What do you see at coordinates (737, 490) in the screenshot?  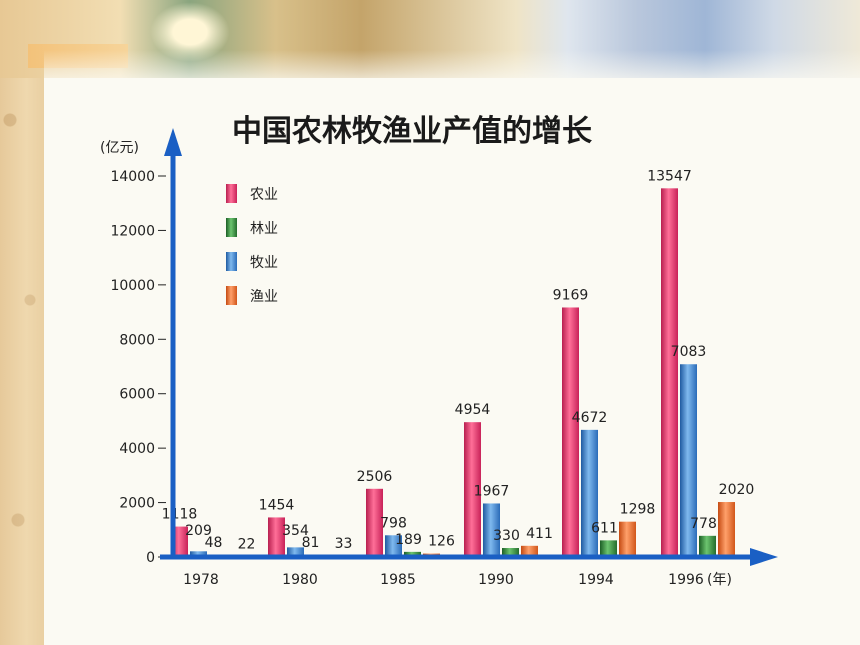 I see `data-label-1996-渔业: 2020` at bounding box center [737, 490].